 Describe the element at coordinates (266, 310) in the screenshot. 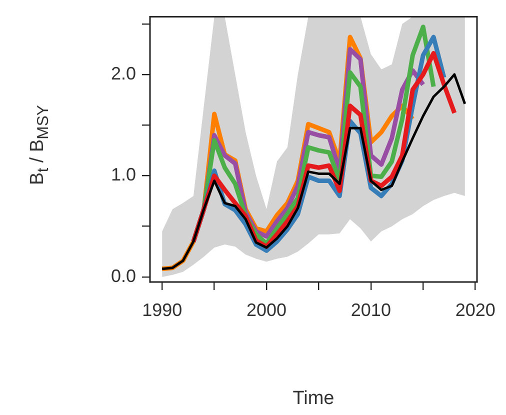

I see `x-tick-label: 2000` at that location.